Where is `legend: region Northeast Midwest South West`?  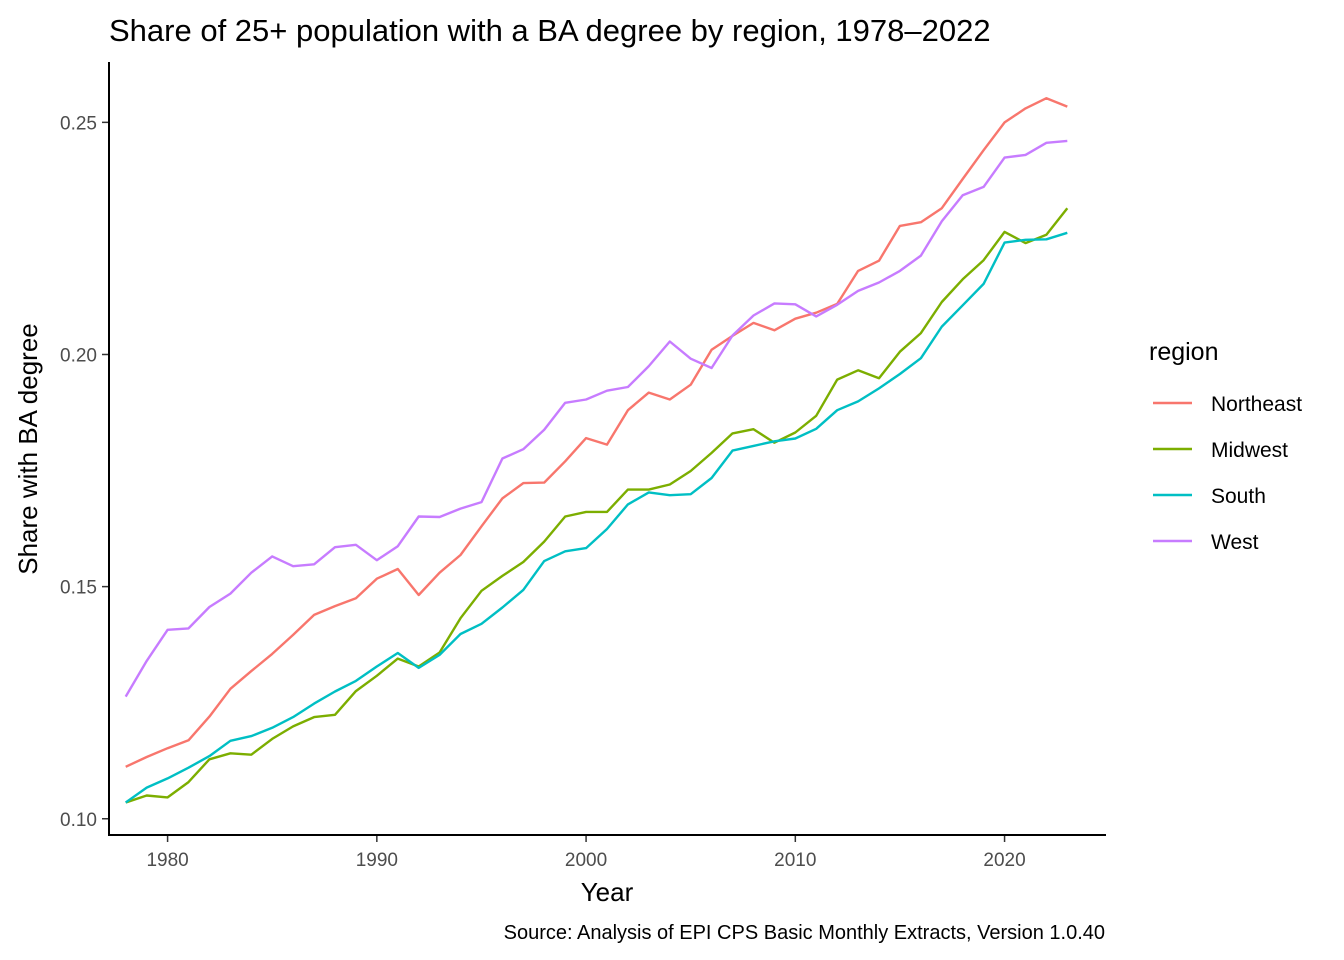 legend: region Northeast Midwest South West is located at coordinates (1225, 446).